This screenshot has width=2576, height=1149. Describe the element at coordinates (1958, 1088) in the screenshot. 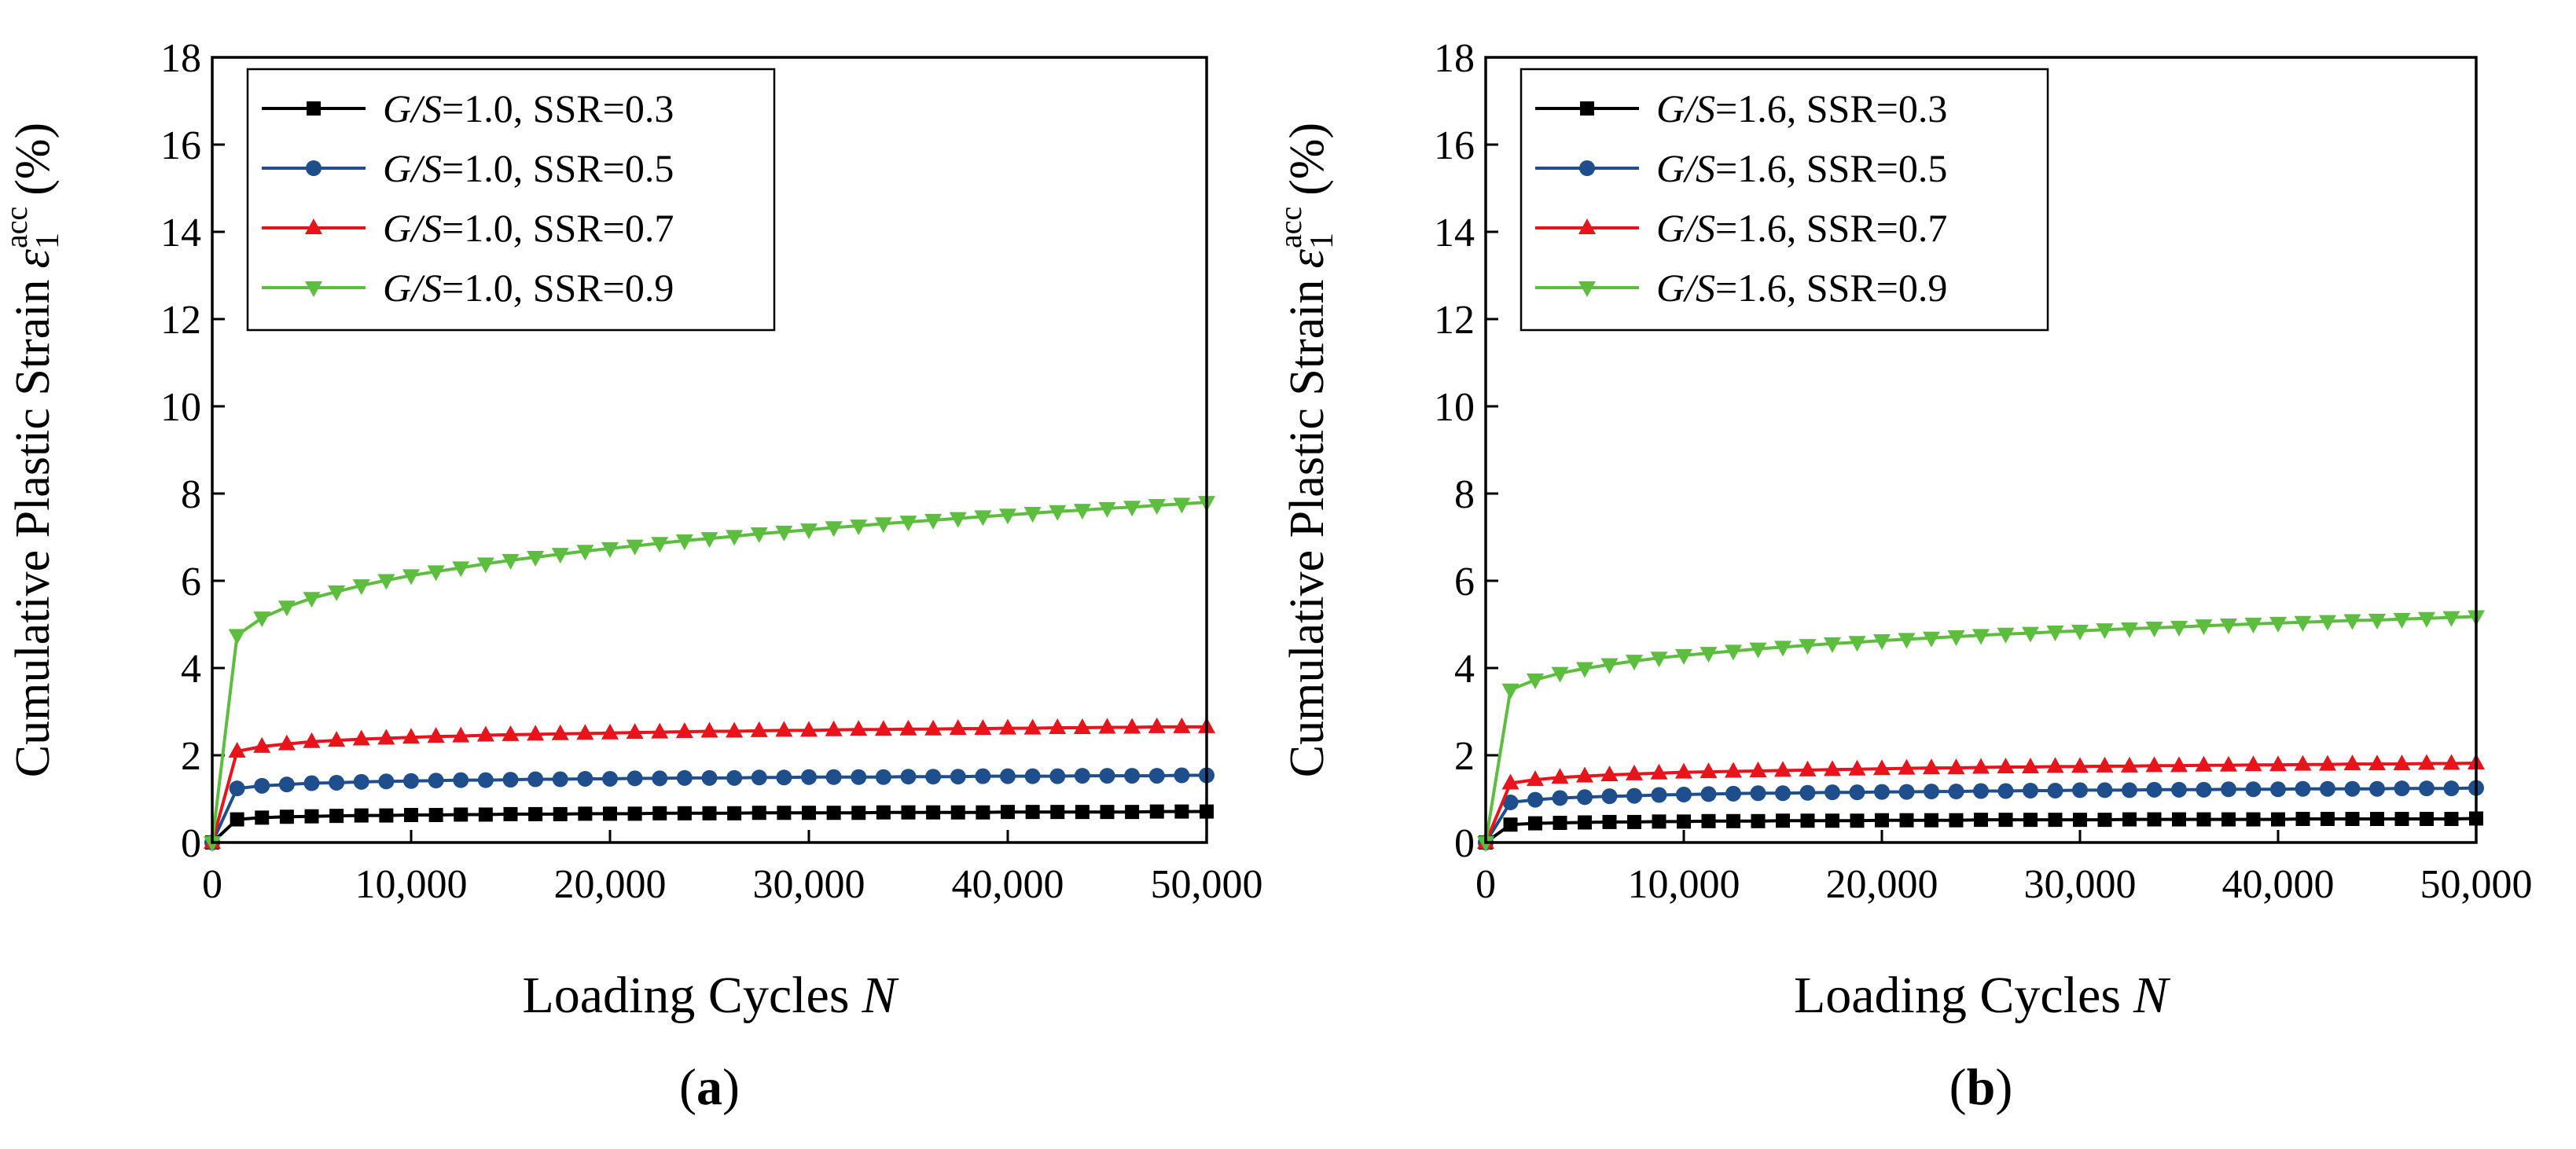

I see `panel-label-open: (` at that location.